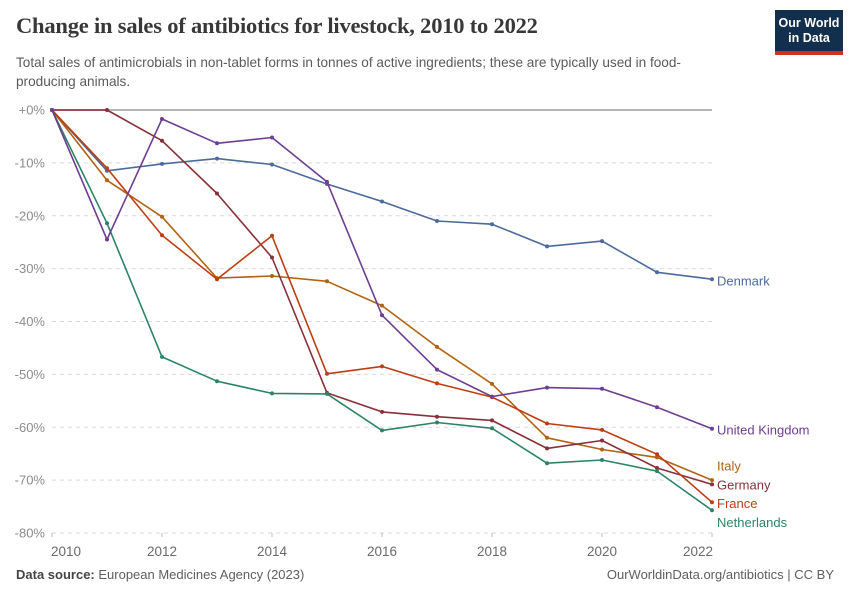 The width and height of the screenshot is (850, 600). Describe the element at coordinates (162, 551) in the screenshot. I see `x-tick-label: 2012` at that location.